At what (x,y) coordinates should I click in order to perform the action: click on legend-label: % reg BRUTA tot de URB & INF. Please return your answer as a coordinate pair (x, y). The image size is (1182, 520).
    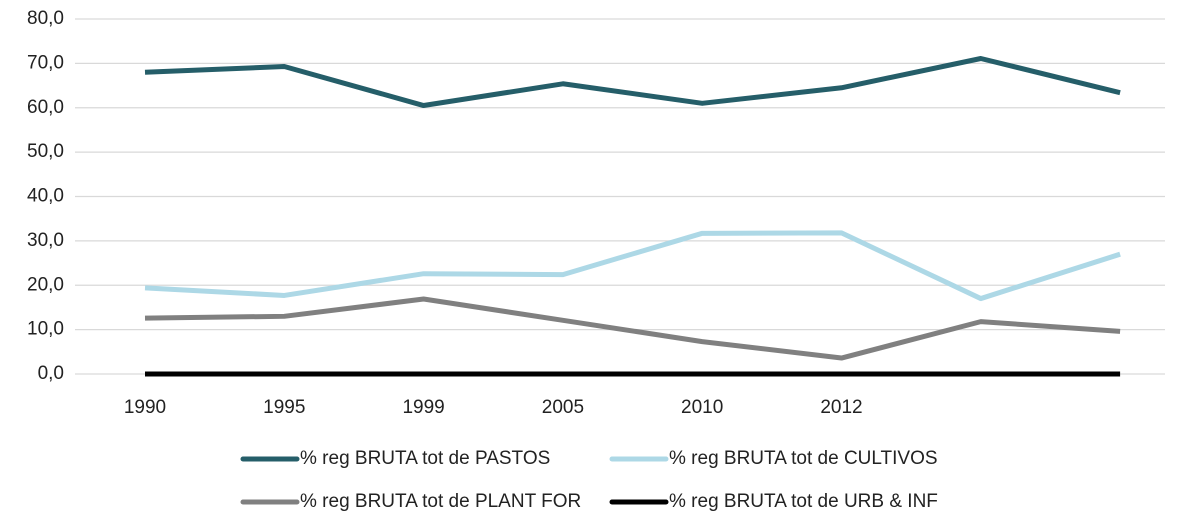
    Looking at the image, I should click on (803, 501).